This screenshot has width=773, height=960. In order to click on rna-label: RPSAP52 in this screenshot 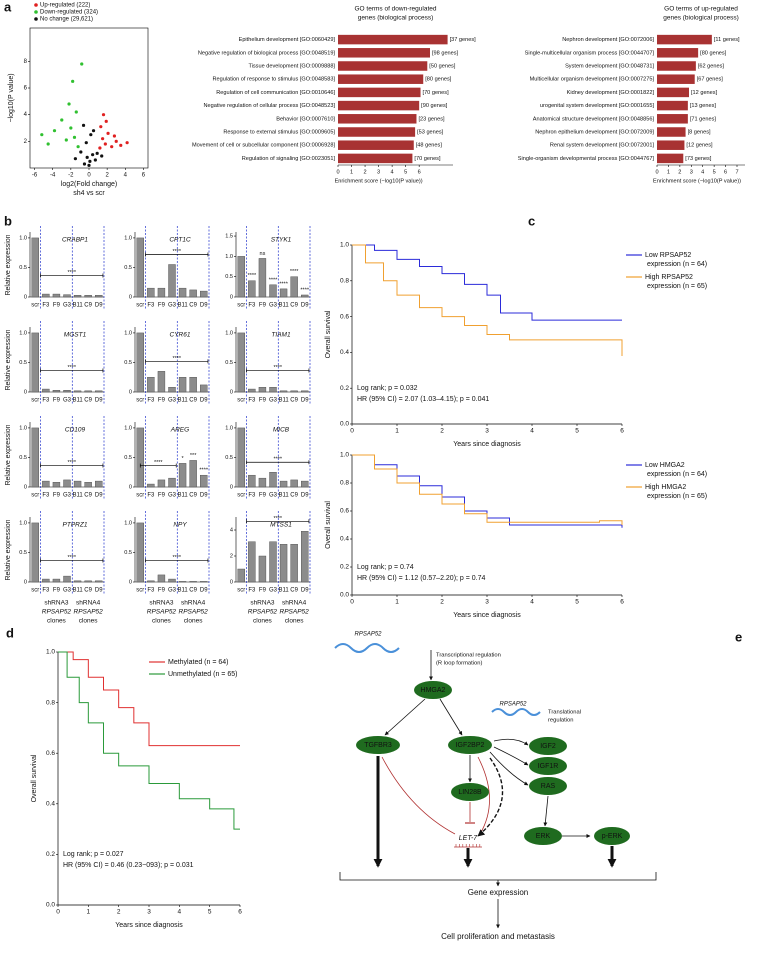, I will do `click(513, 705)`.